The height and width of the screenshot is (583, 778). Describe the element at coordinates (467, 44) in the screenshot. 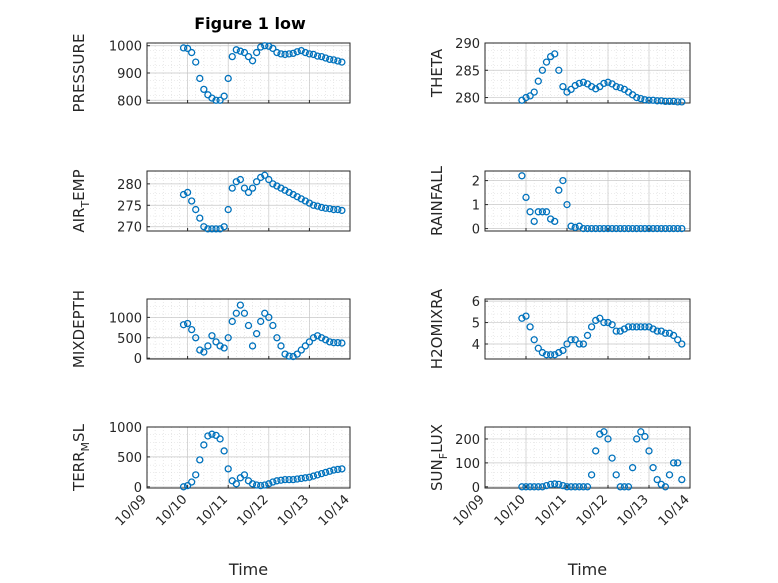

I see `y-tick-label: 290` at that location.